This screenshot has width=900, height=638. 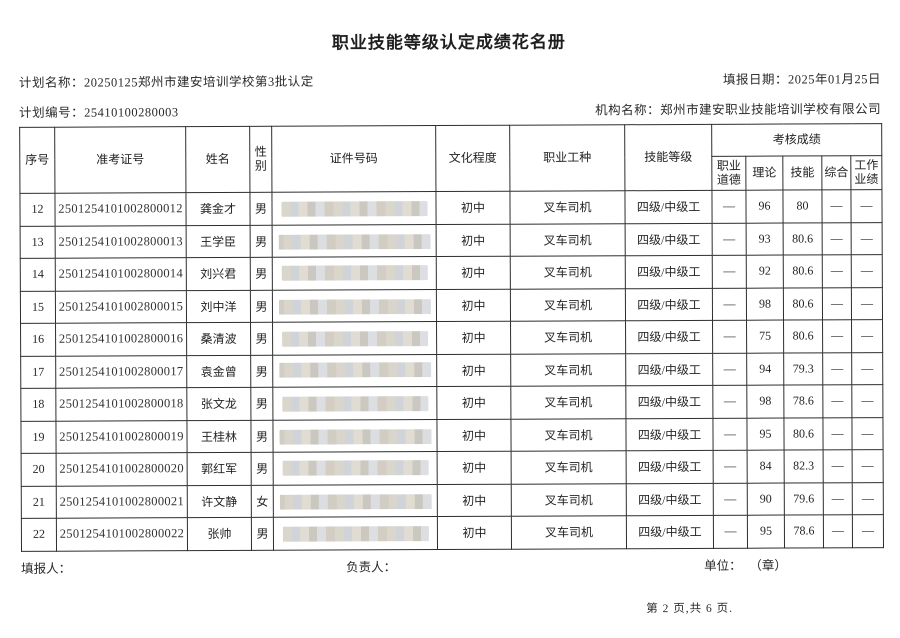 I want to click on header-ethics: 职业 道德, so click(x=728, y=173).